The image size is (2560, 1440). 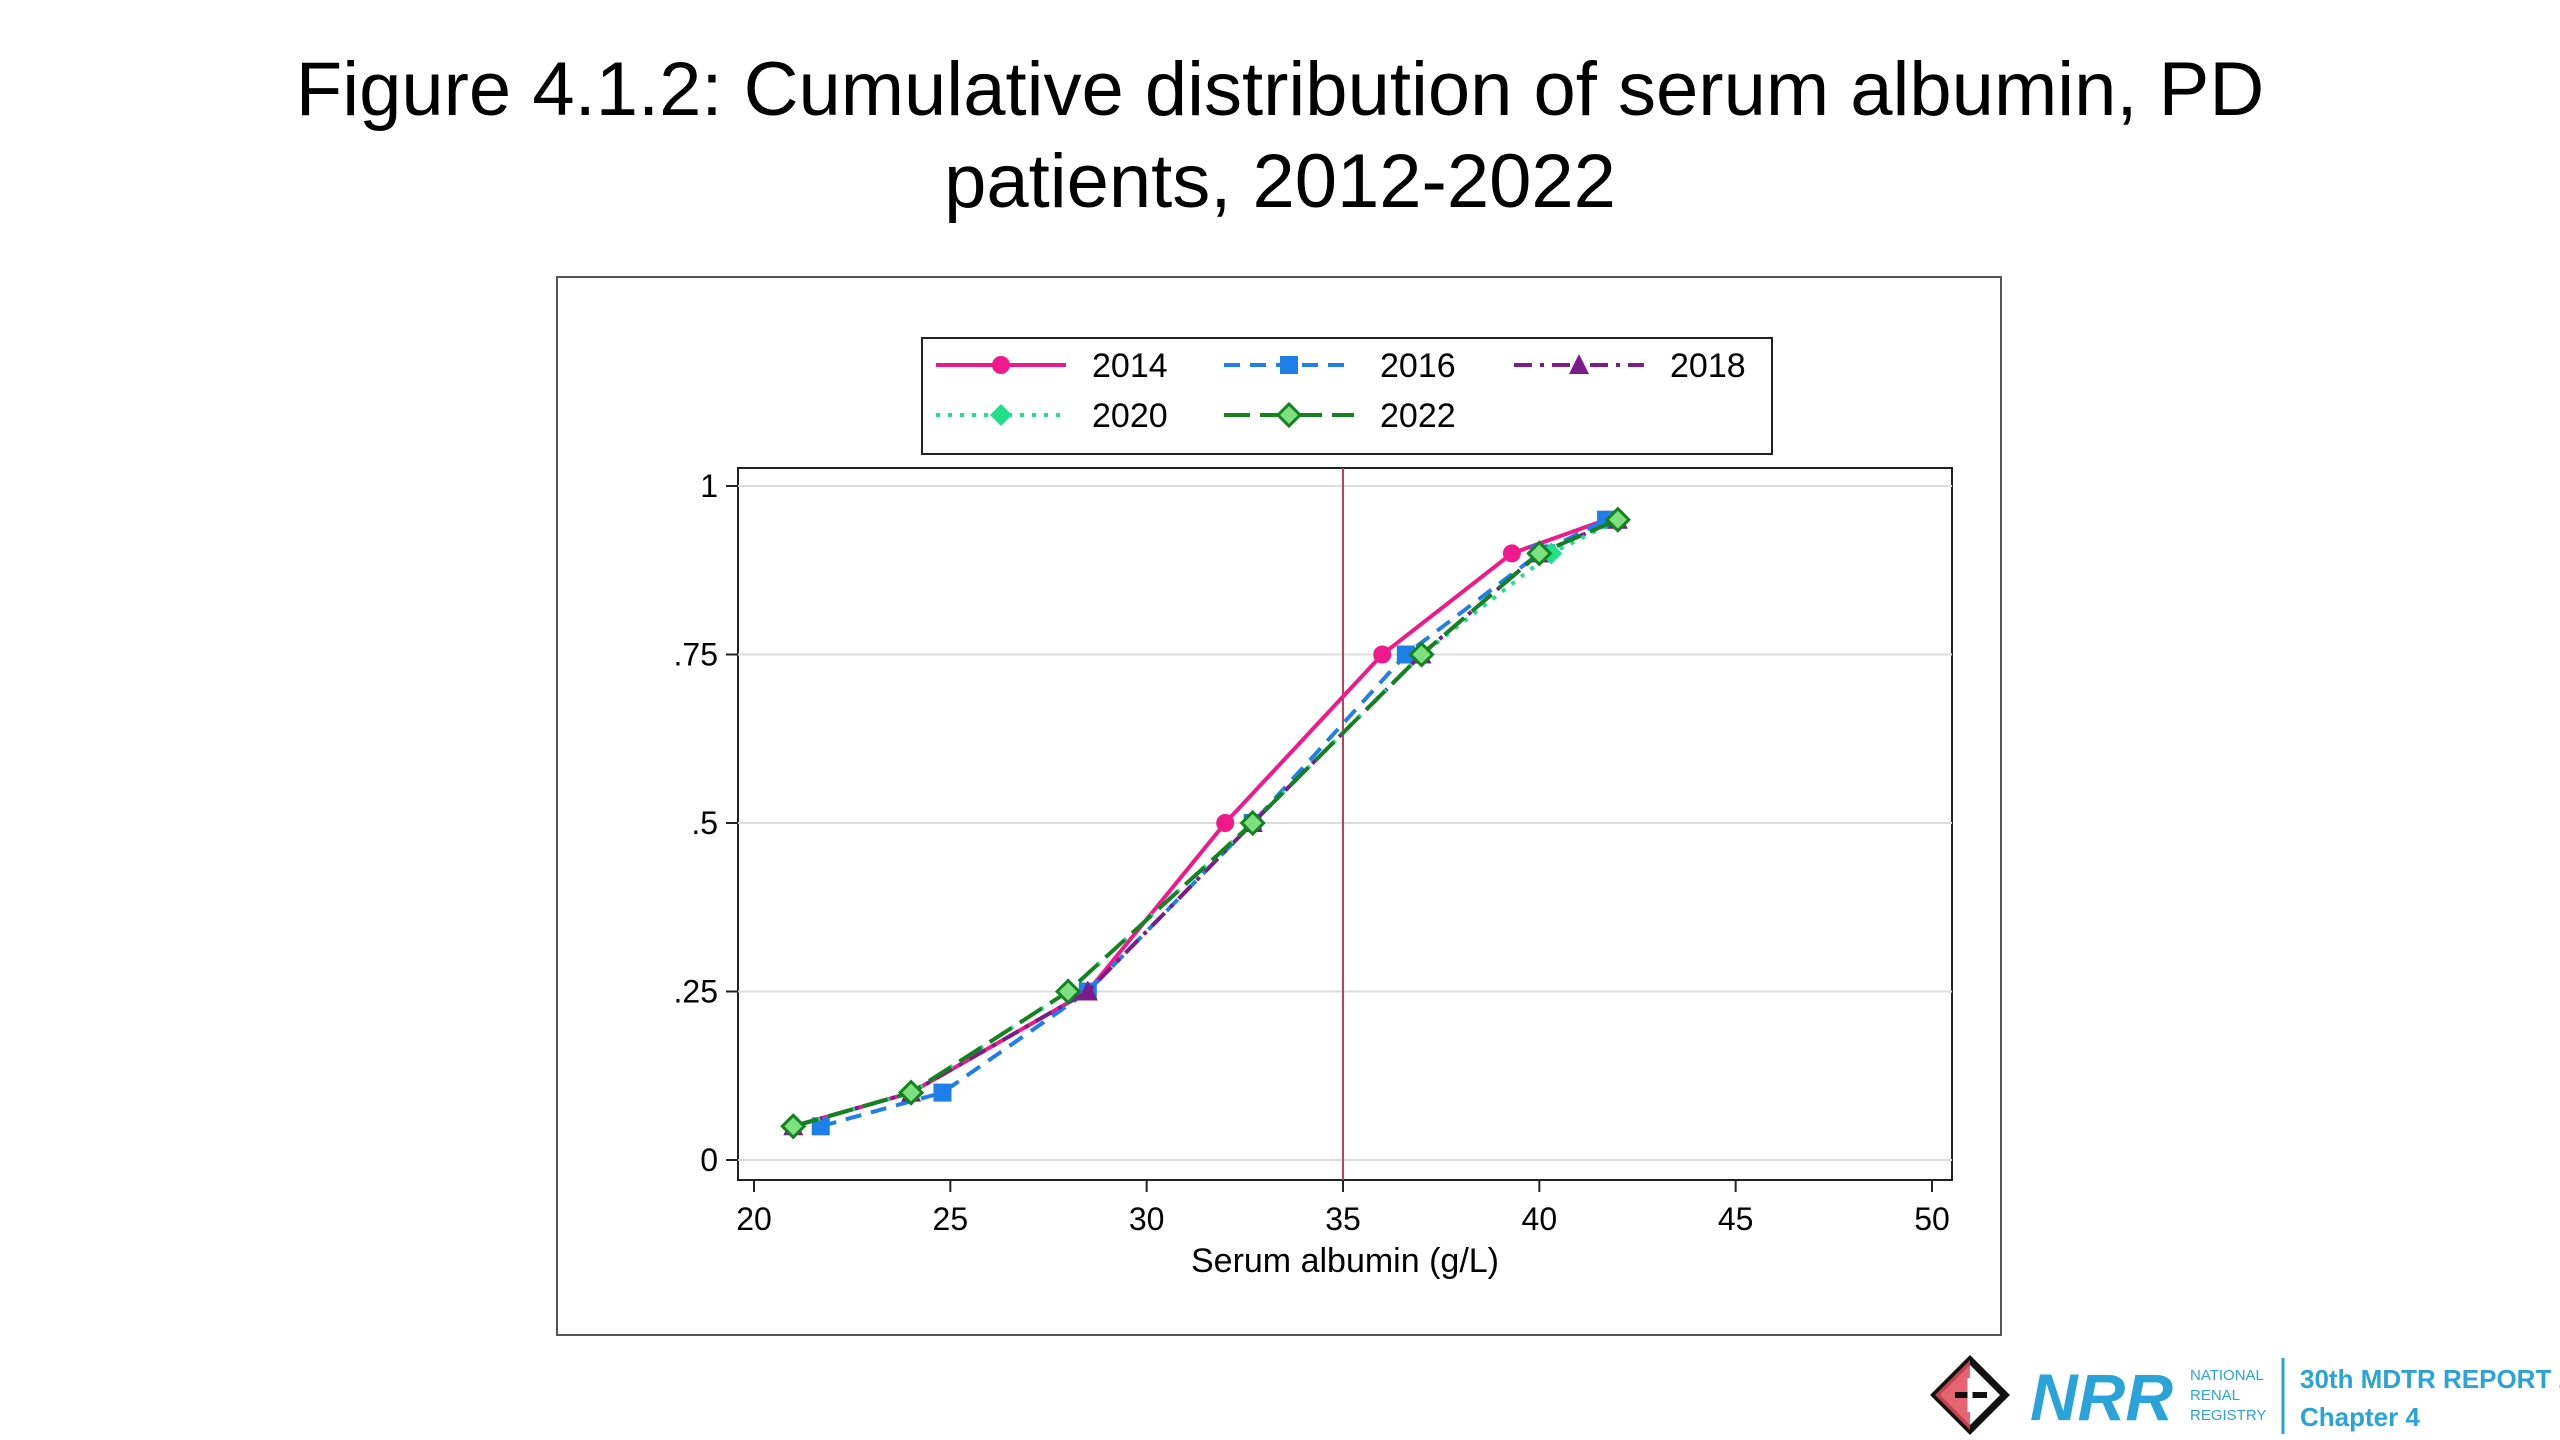 What do you see at coordinates (1052, 416) in the screenshot?
I see `legend-item-2020: 2020` at bounding box center [1052, 416].